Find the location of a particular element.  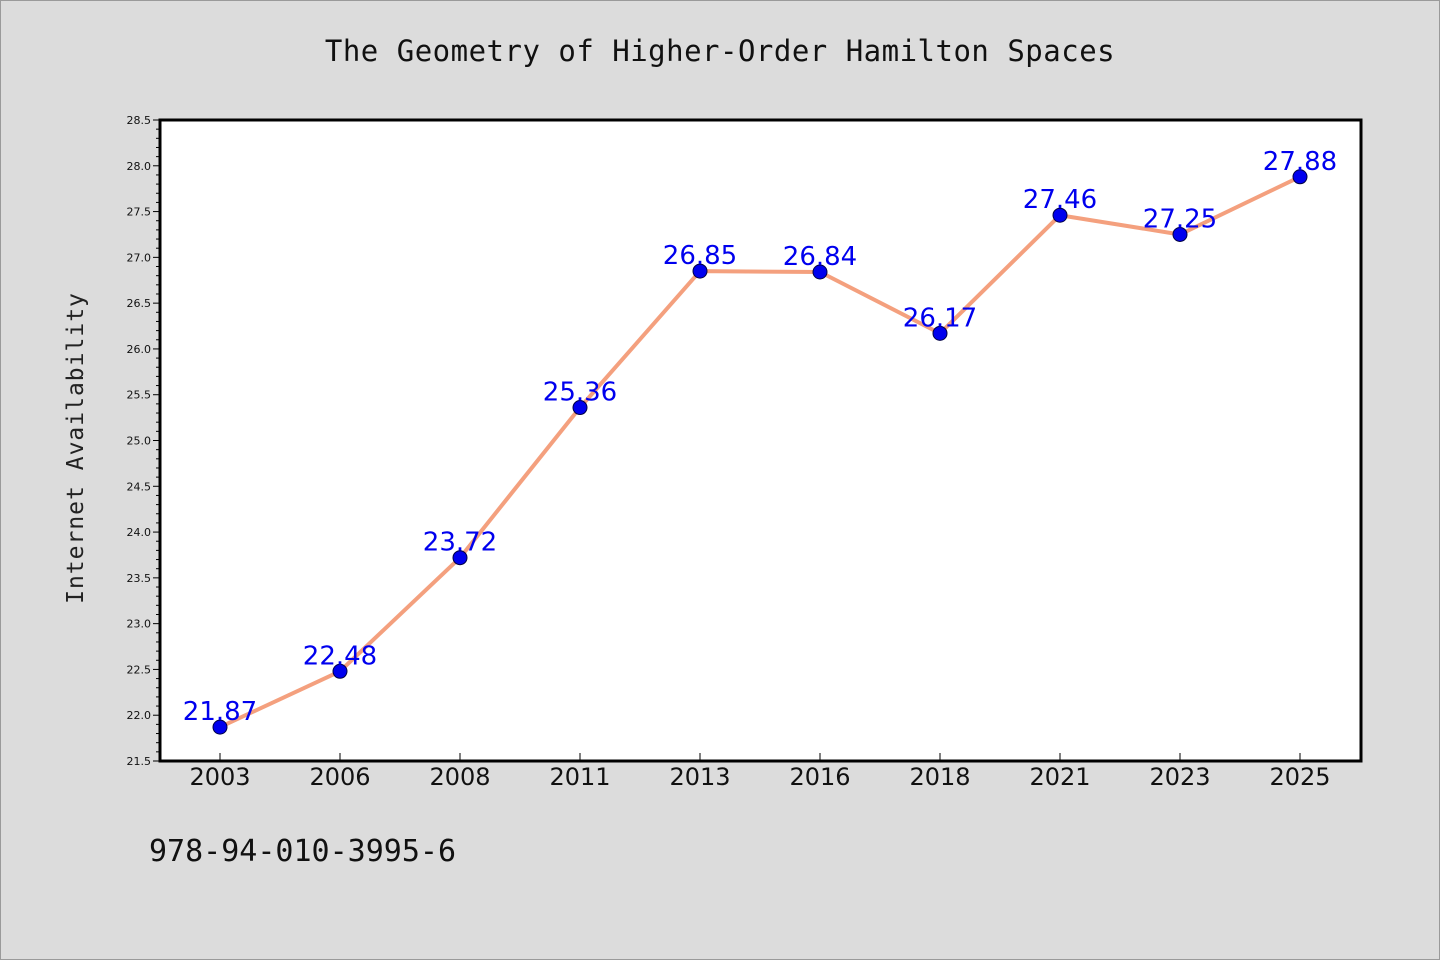

x-axis-ticks: 2003 2006 2008 2011 2013 2016 2018 2021 2023 2025 is located at coordinates (760, 772).